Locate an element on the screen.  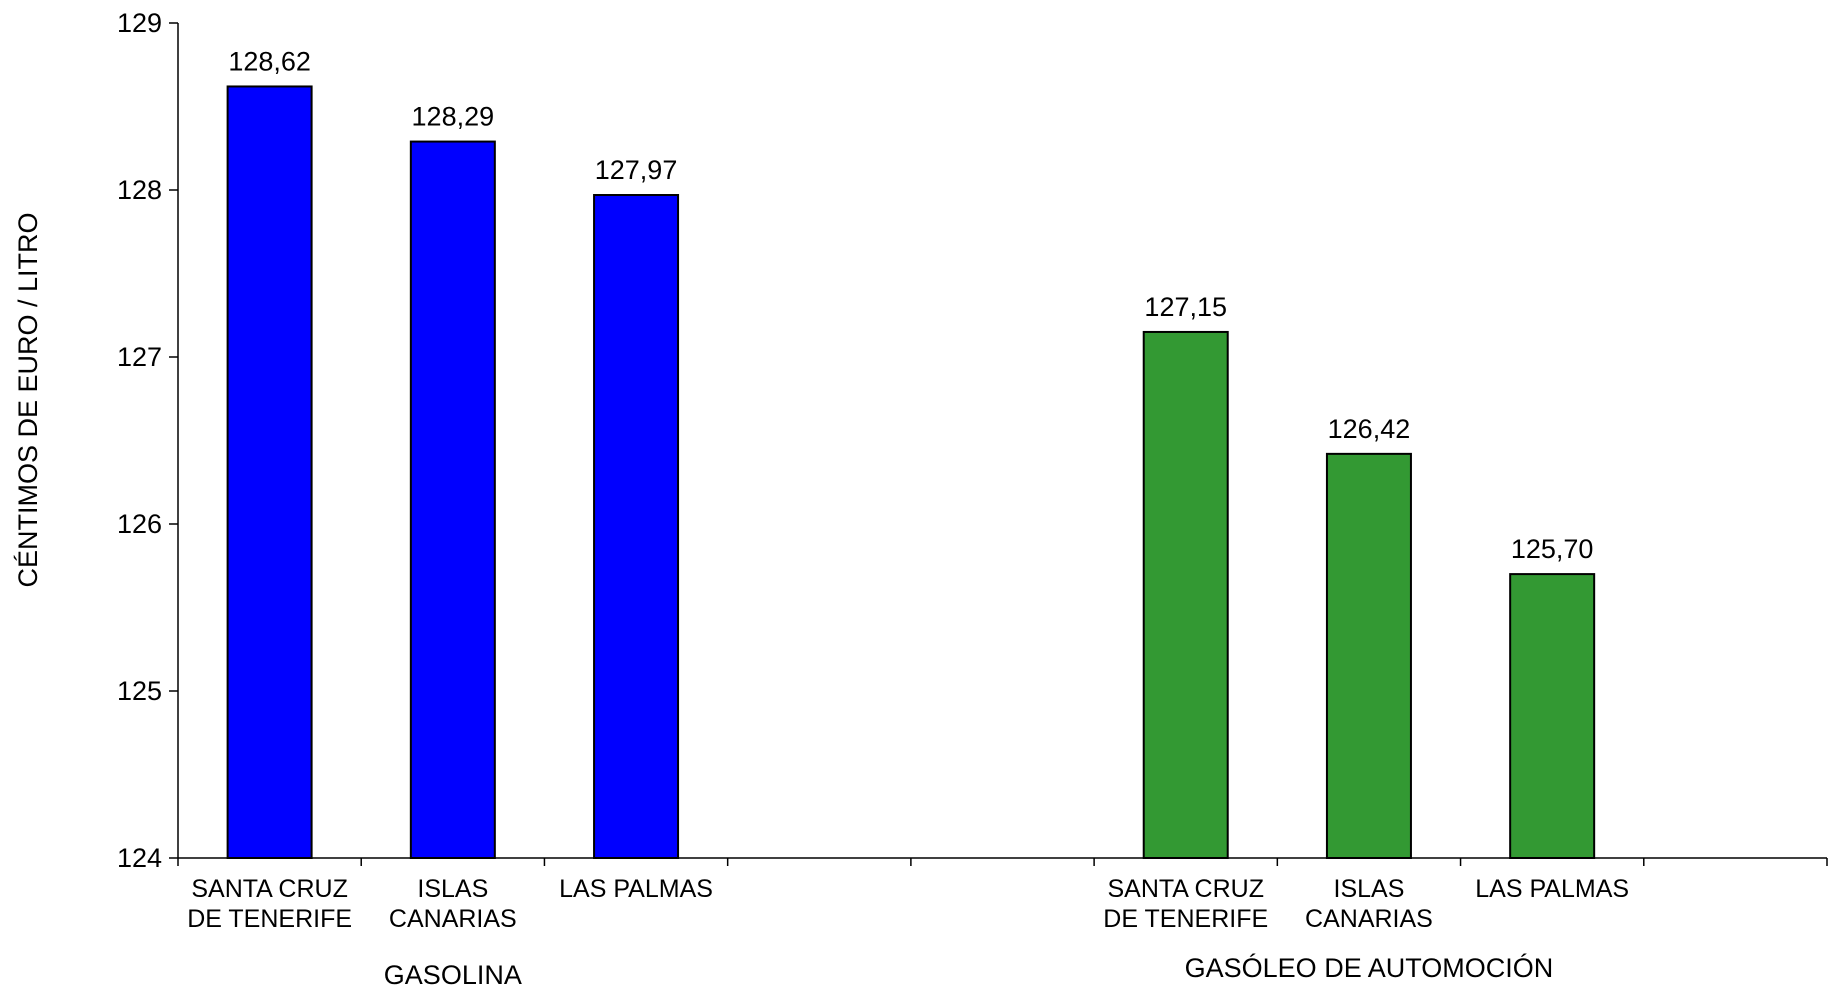
y-tick-label: 124 is located at coordinates (139, 858).